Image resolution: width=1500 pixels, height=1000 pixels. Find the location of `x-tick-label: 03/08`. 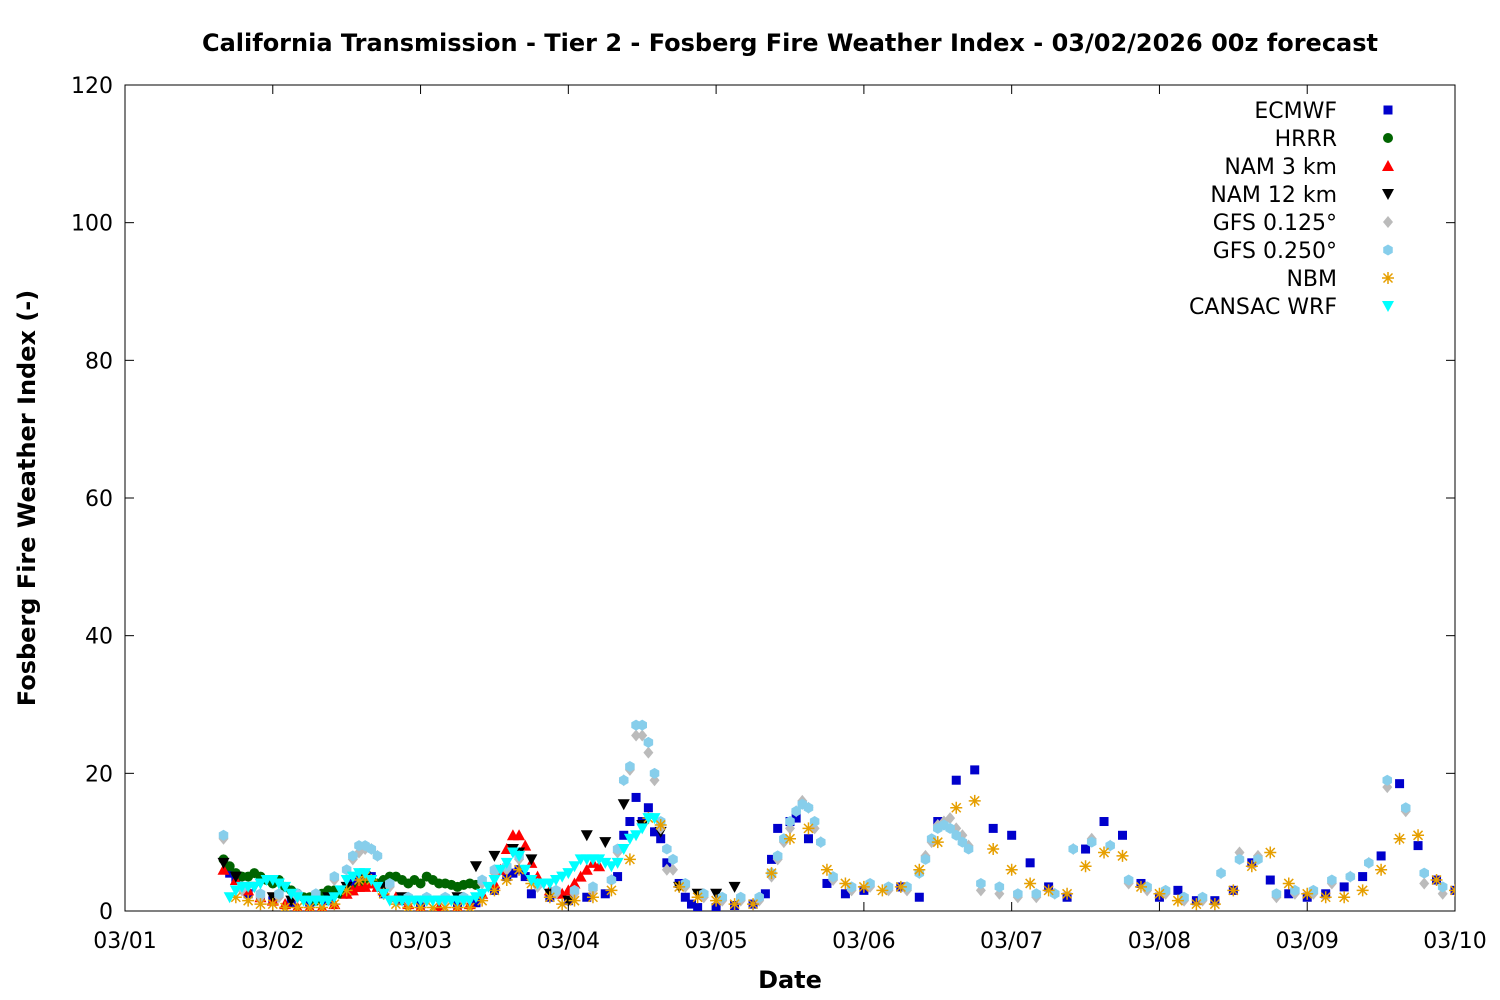

x-tick-label: 03/08 is located at coordinates (1159, 941).